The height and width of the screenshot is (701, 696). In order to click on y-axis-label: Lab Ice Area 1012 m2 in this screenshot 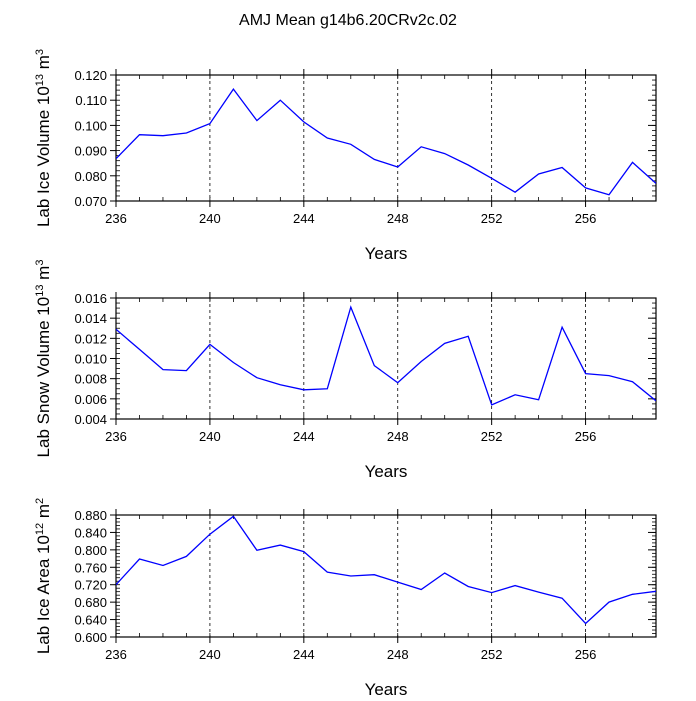, I will do `click(43, 576)`.